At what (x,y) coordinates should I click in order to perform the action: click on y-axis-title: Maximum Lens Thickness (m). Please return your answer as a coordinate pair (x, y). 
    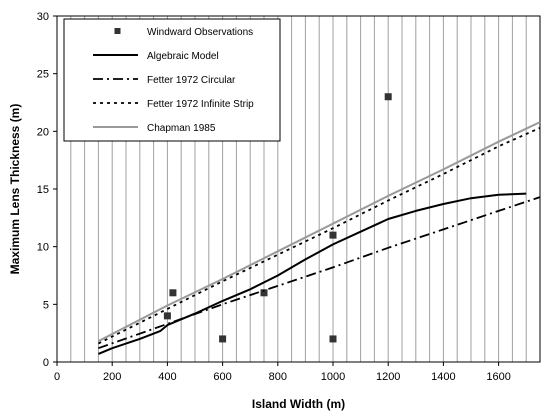
    Looking at the image, I should click on (15, 189).